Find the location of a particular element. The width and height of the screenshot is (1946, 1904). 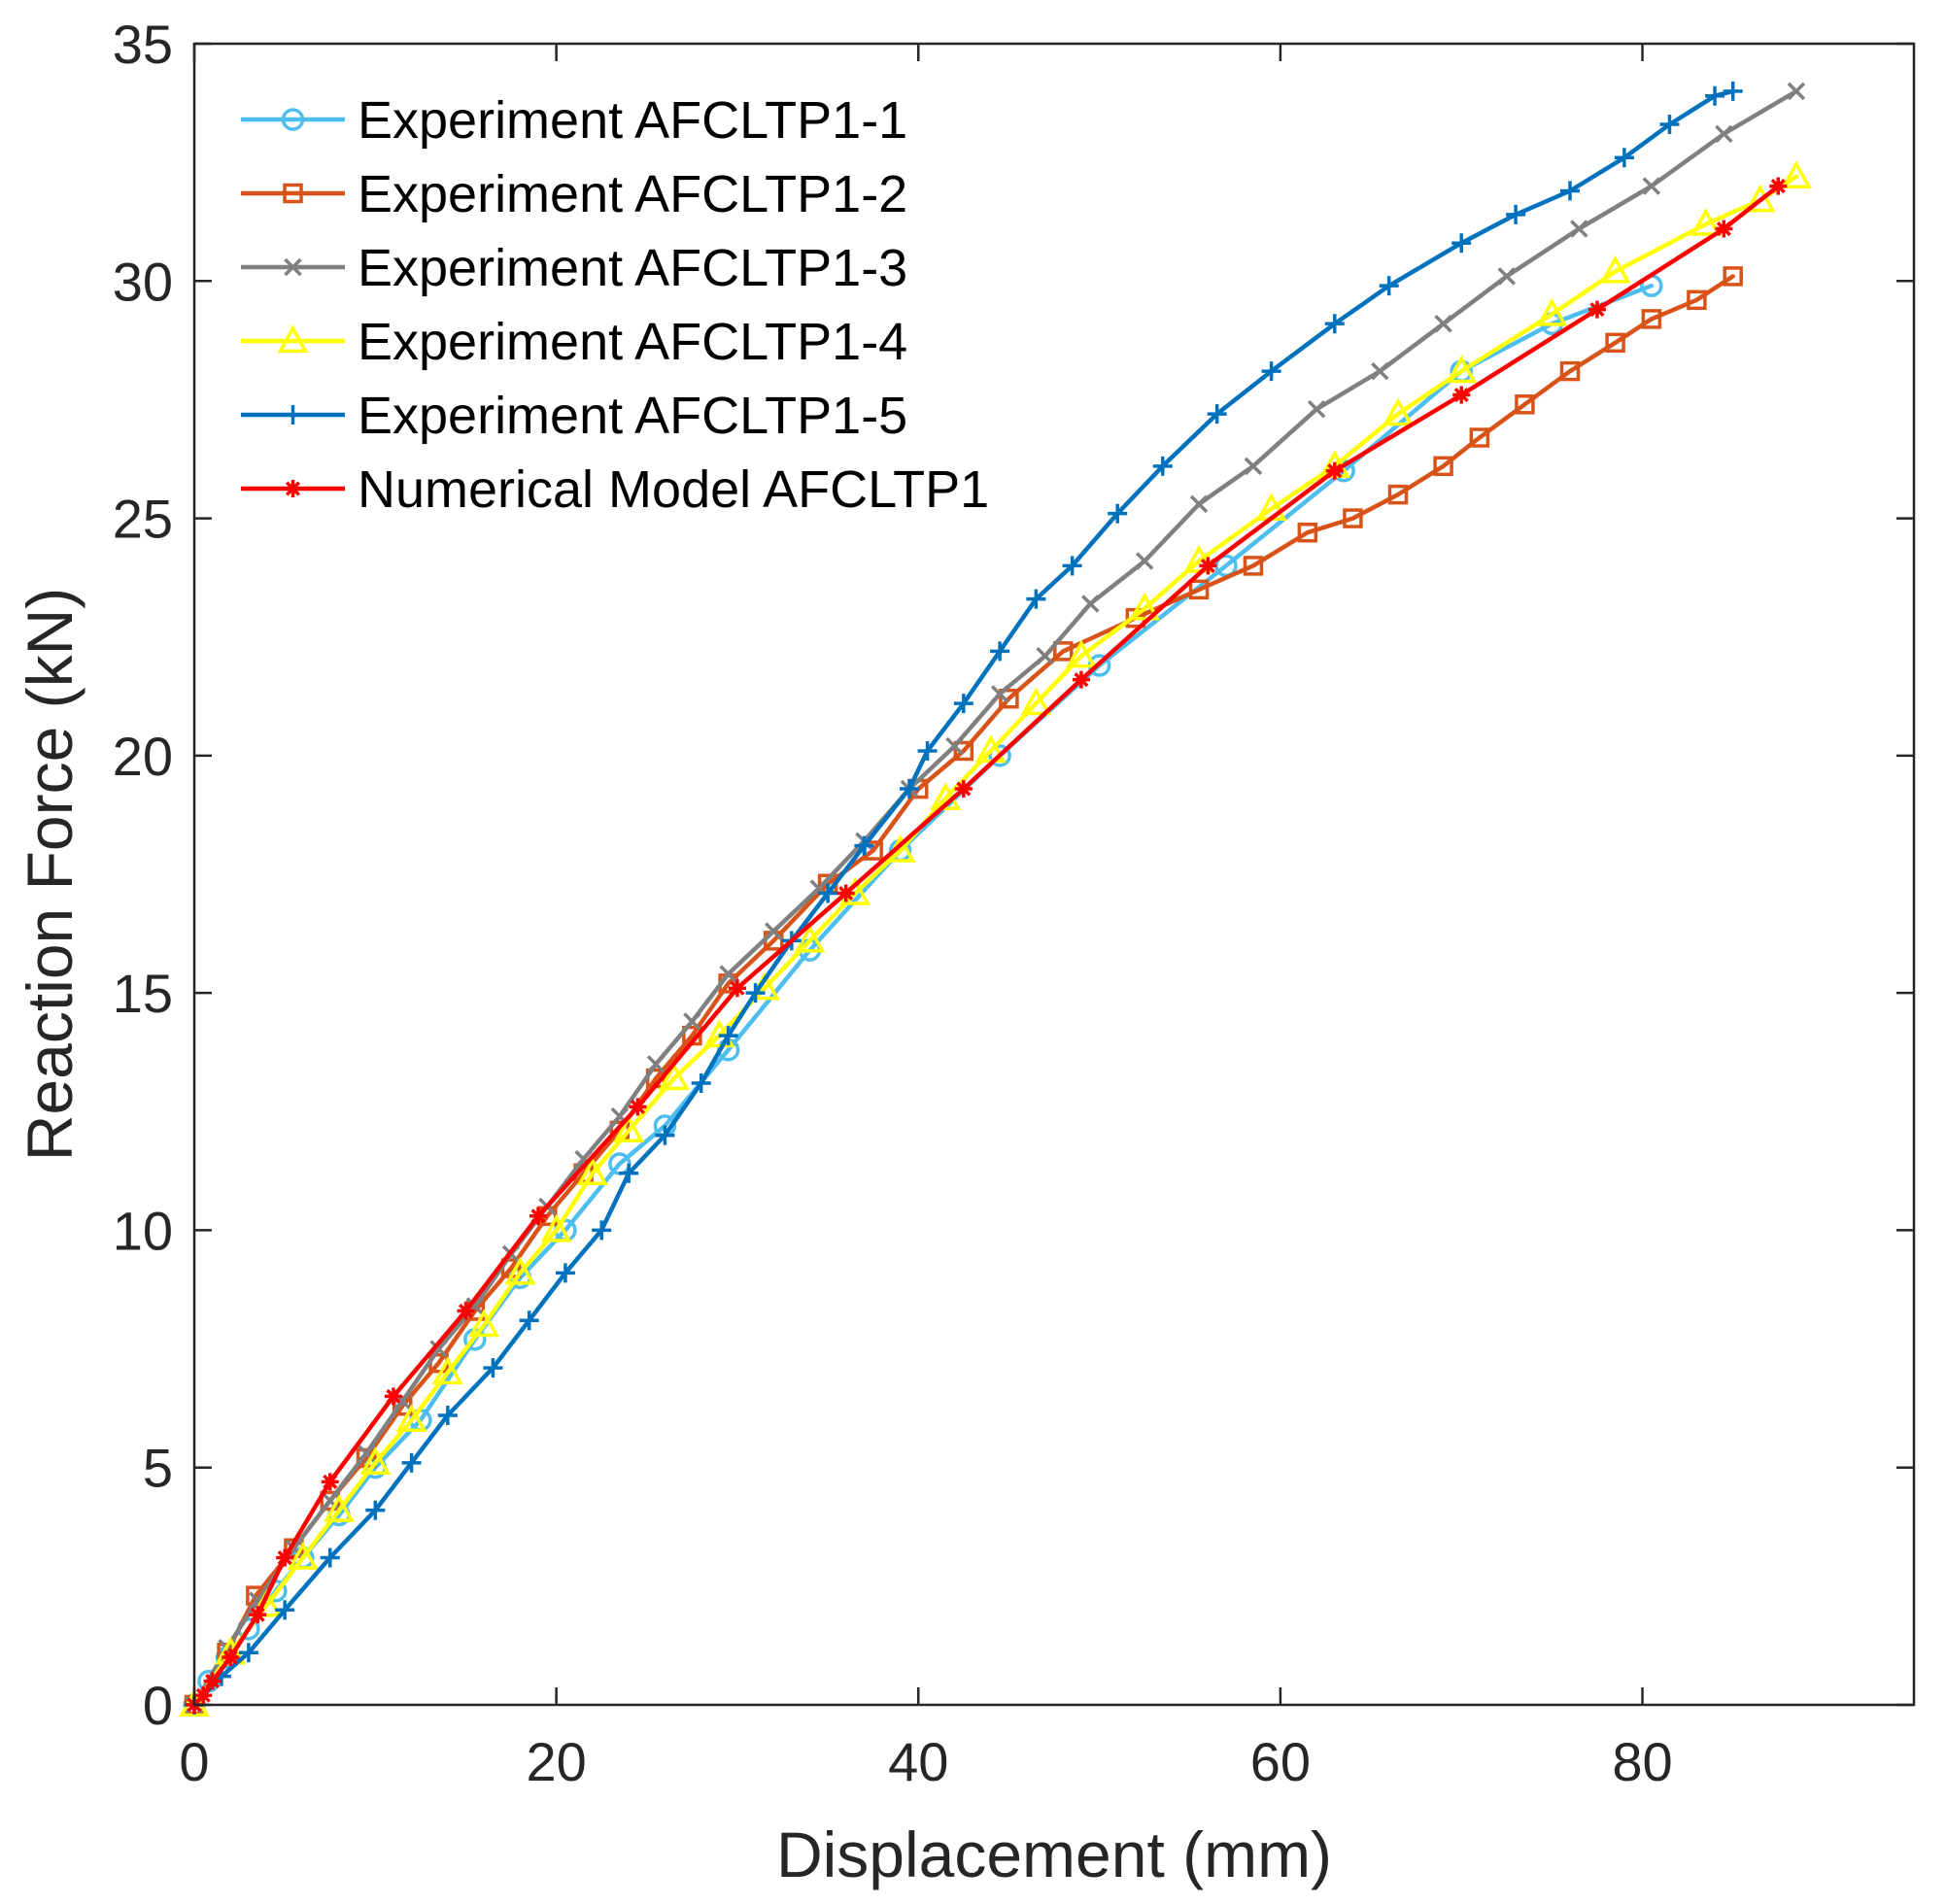

legend-label: Experiment AFCLTP1-5 is located at coordinates (632, 416).